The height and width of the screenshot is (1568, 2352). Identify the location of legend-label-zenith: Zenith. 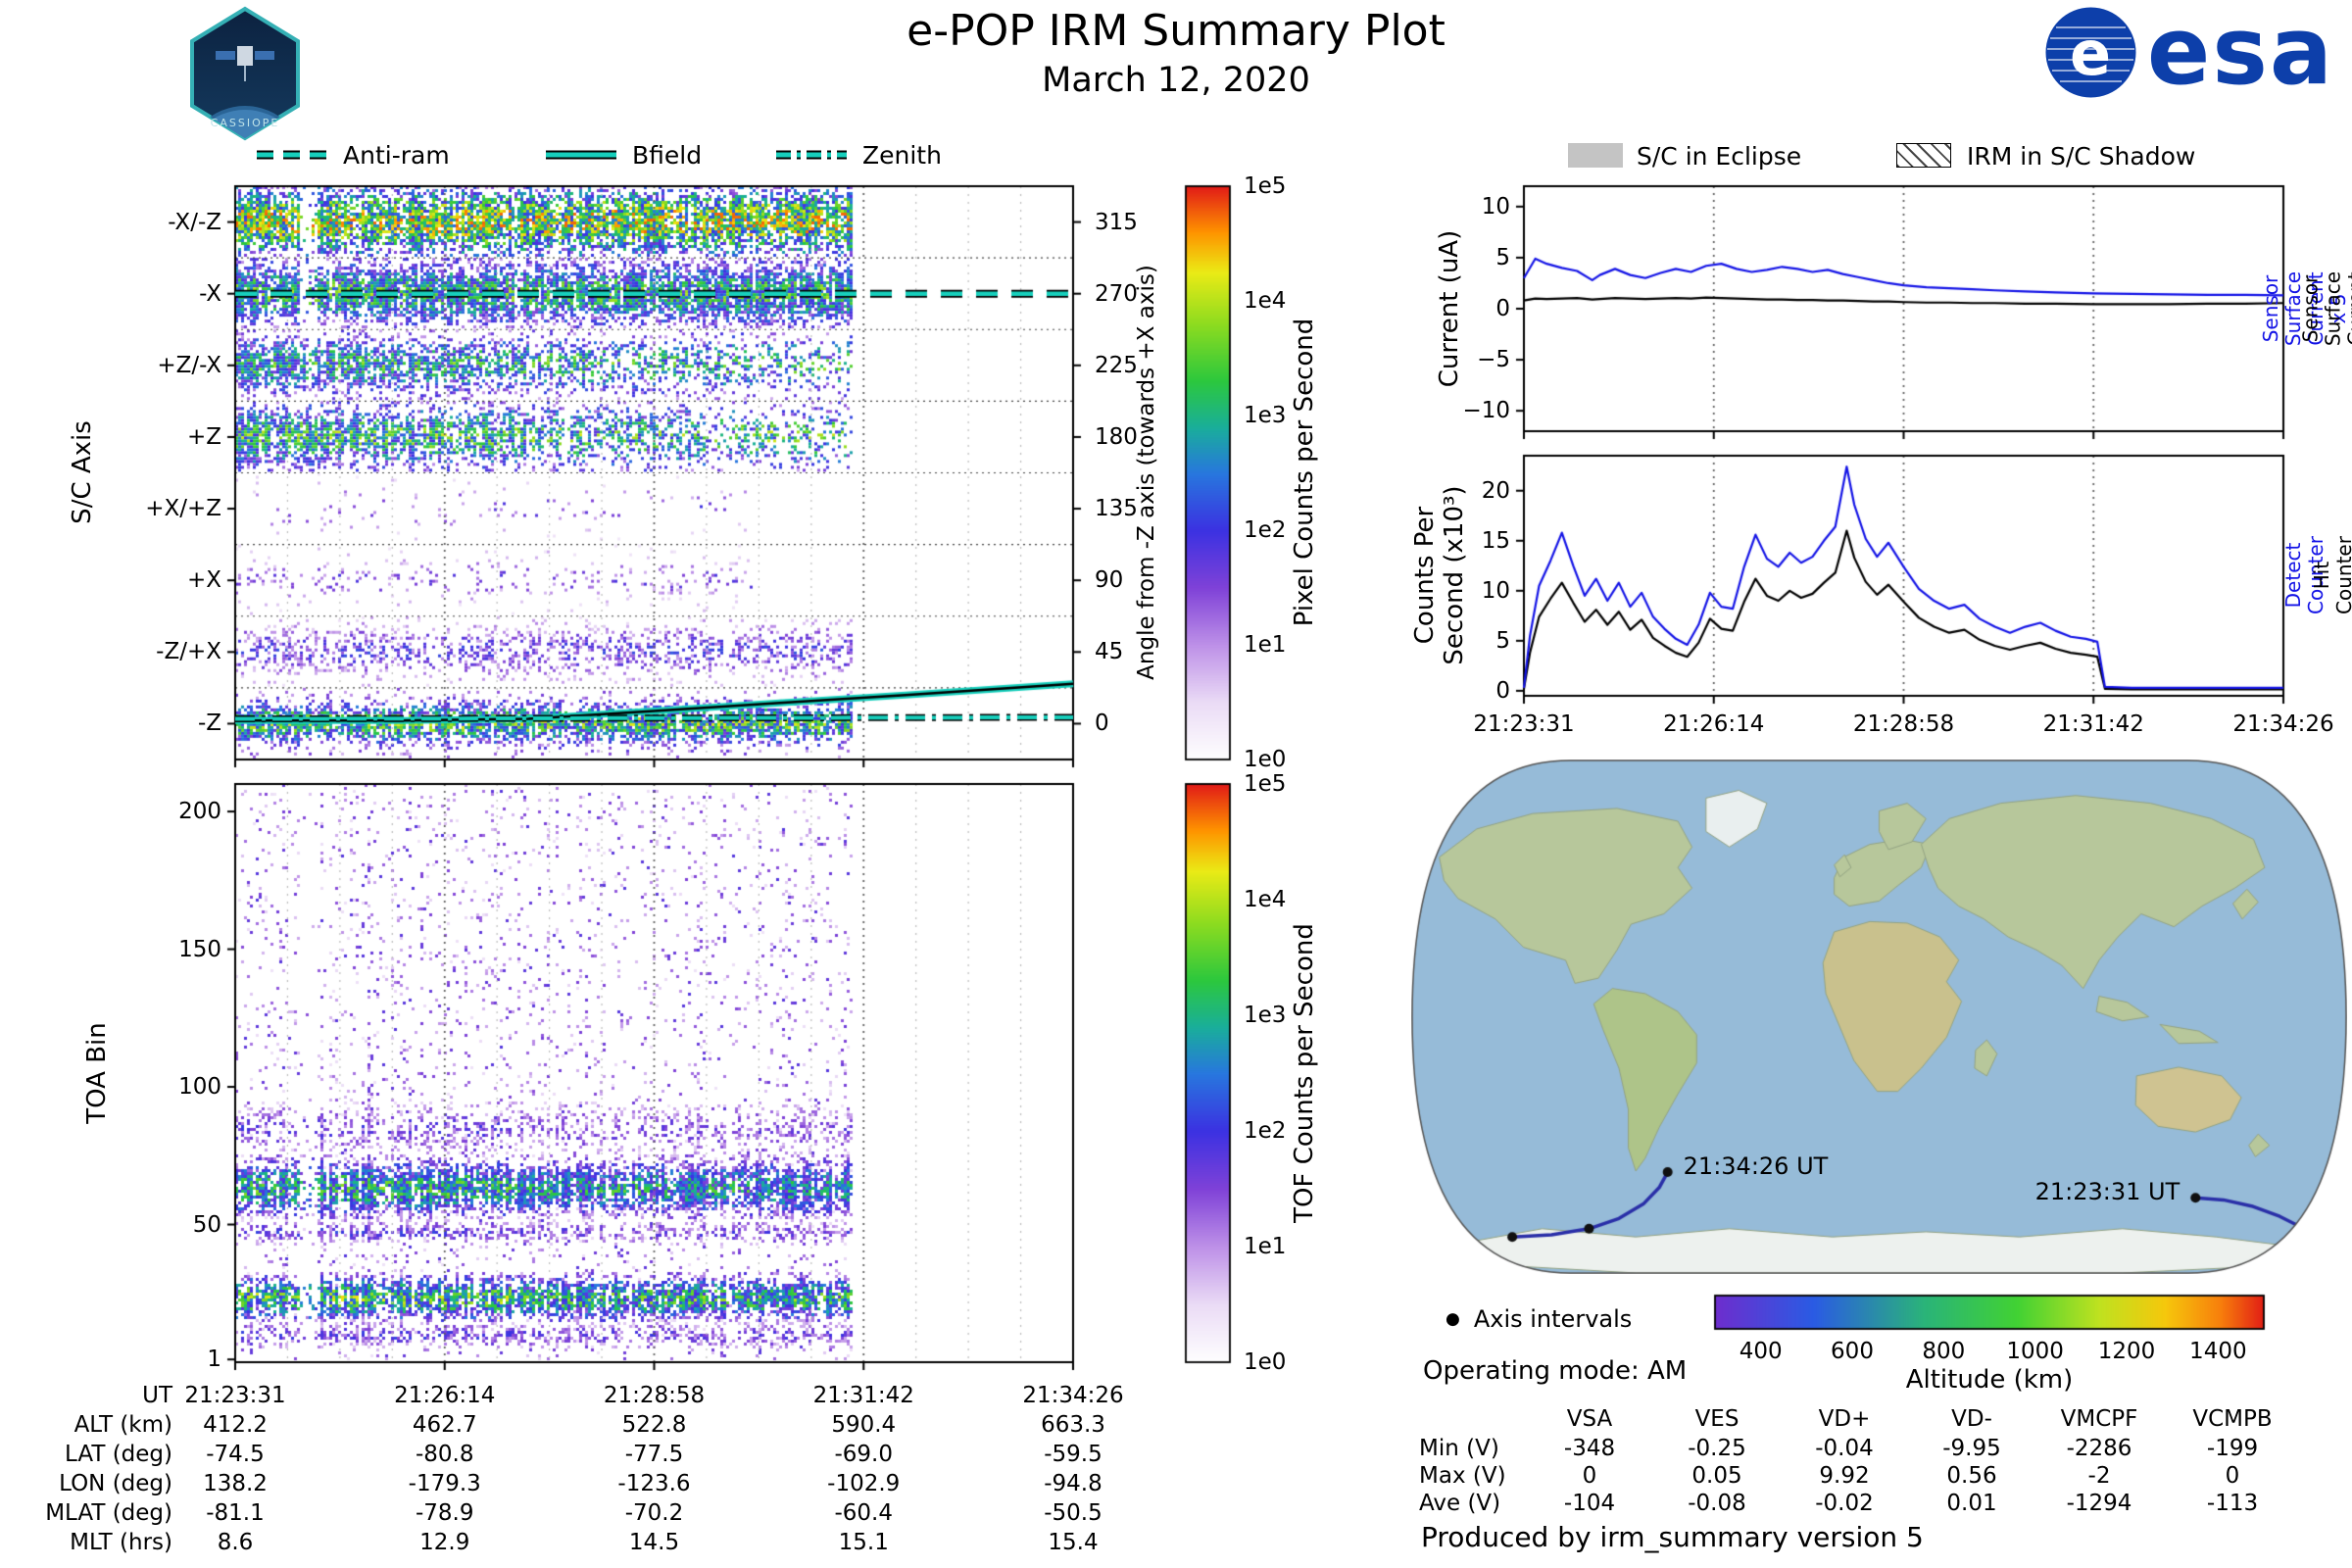
(902, 155).